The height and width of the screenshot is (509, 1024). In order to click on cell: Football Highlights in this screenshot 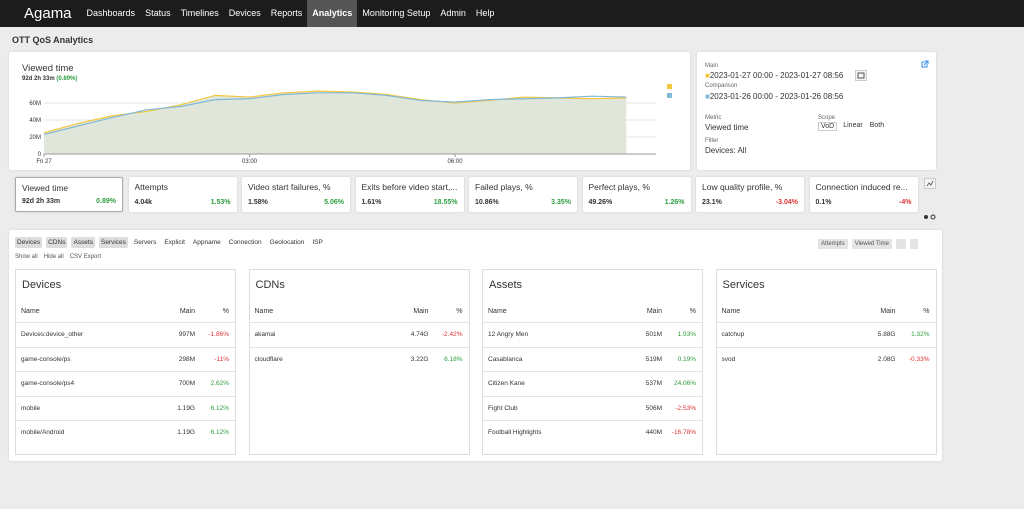, I will do `click(515, 432)`.